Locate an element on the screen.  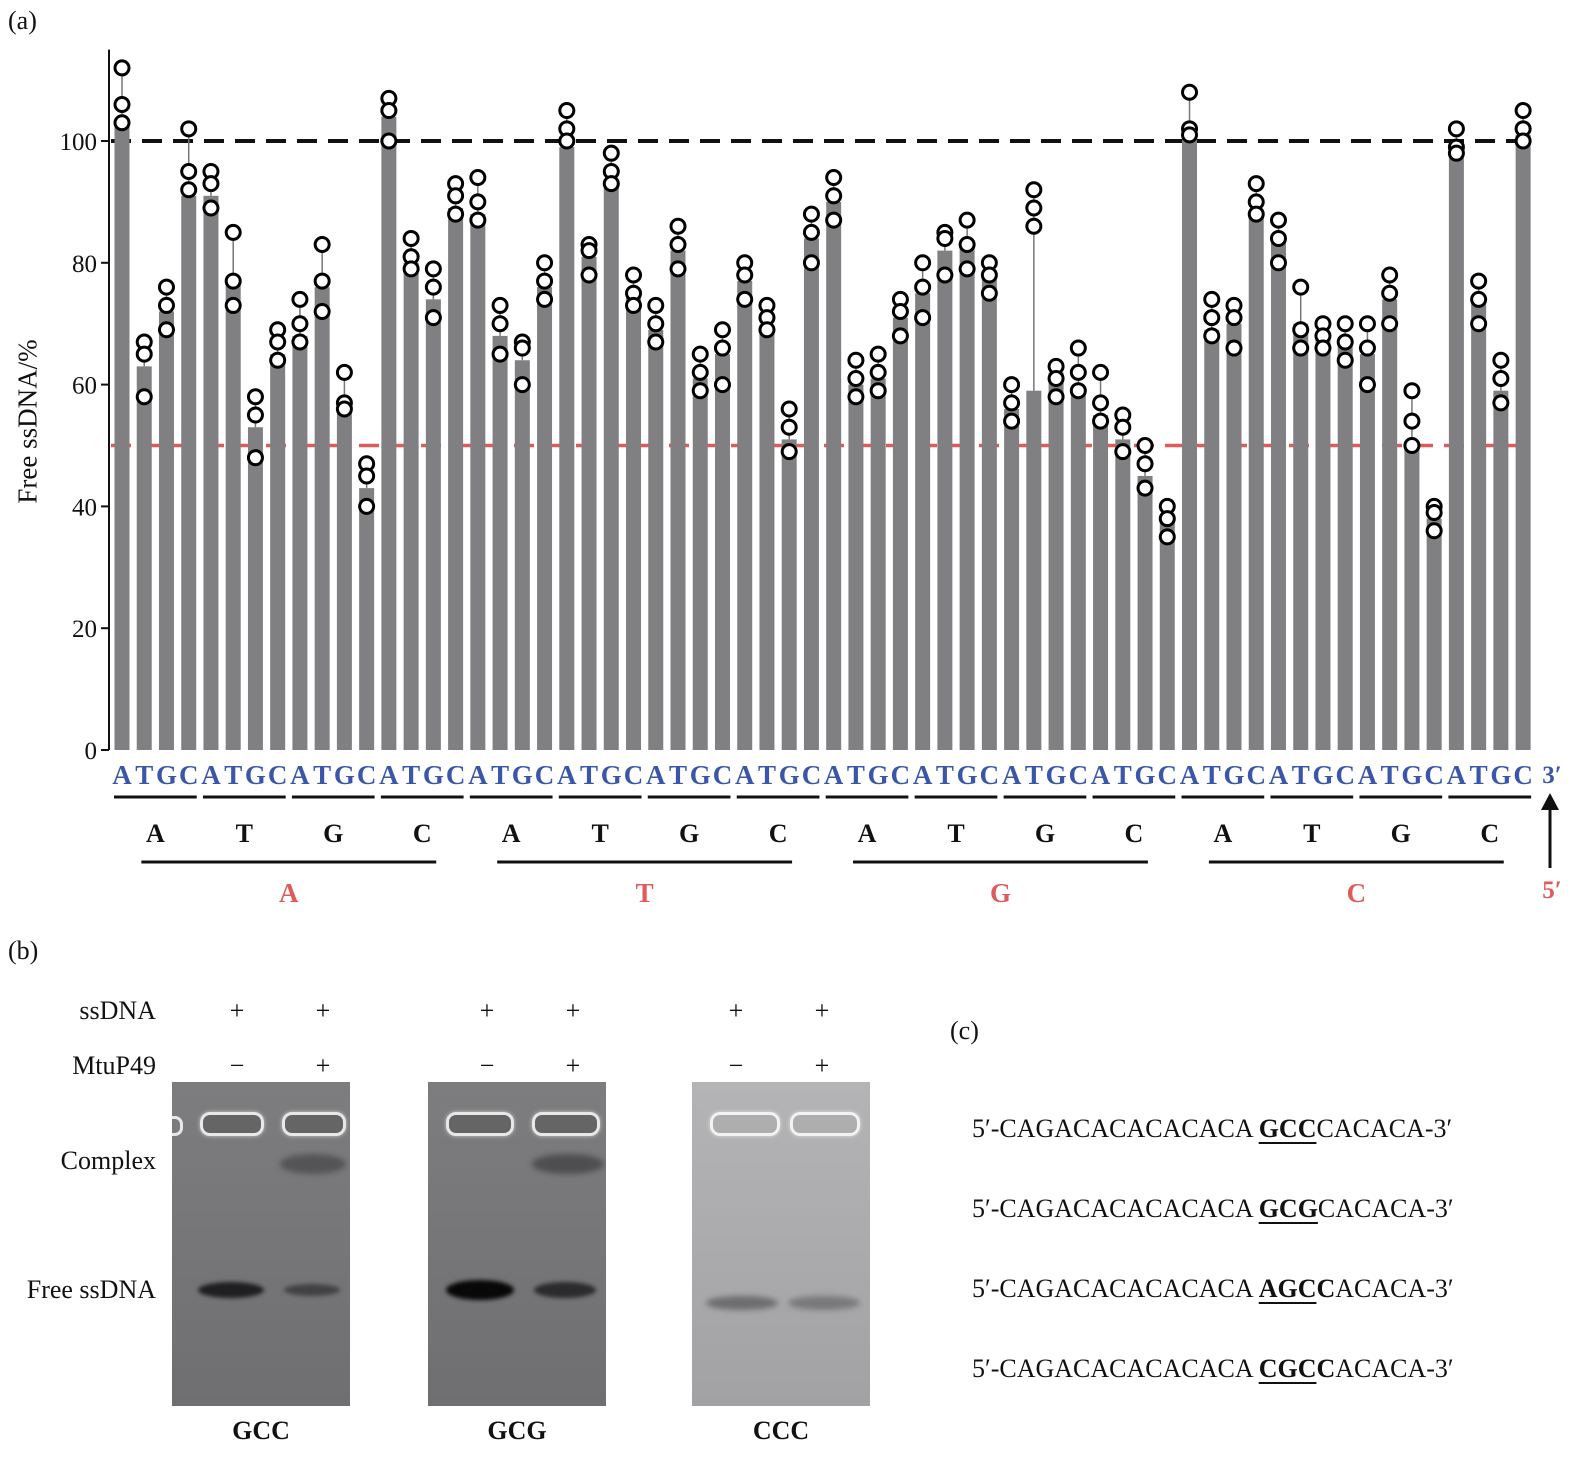
y-tick-label: 100 is located at coordinates (79, 142).